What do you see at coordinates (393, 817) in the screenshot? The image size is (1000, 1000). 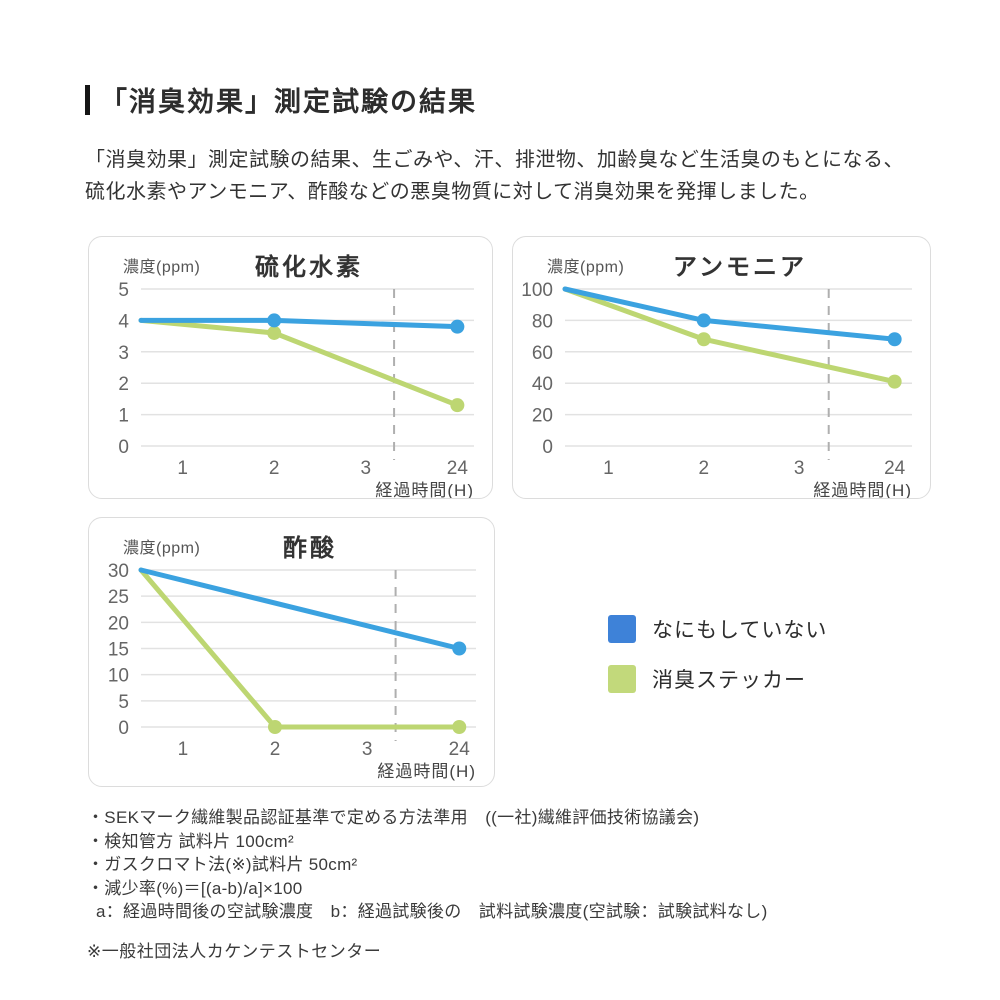 I see `footnote-method: ・SEKマーク繊維製品認証基準で定める方法準用 ((一社)繊維評価技術協議会)` at bounding box center [393, 817].